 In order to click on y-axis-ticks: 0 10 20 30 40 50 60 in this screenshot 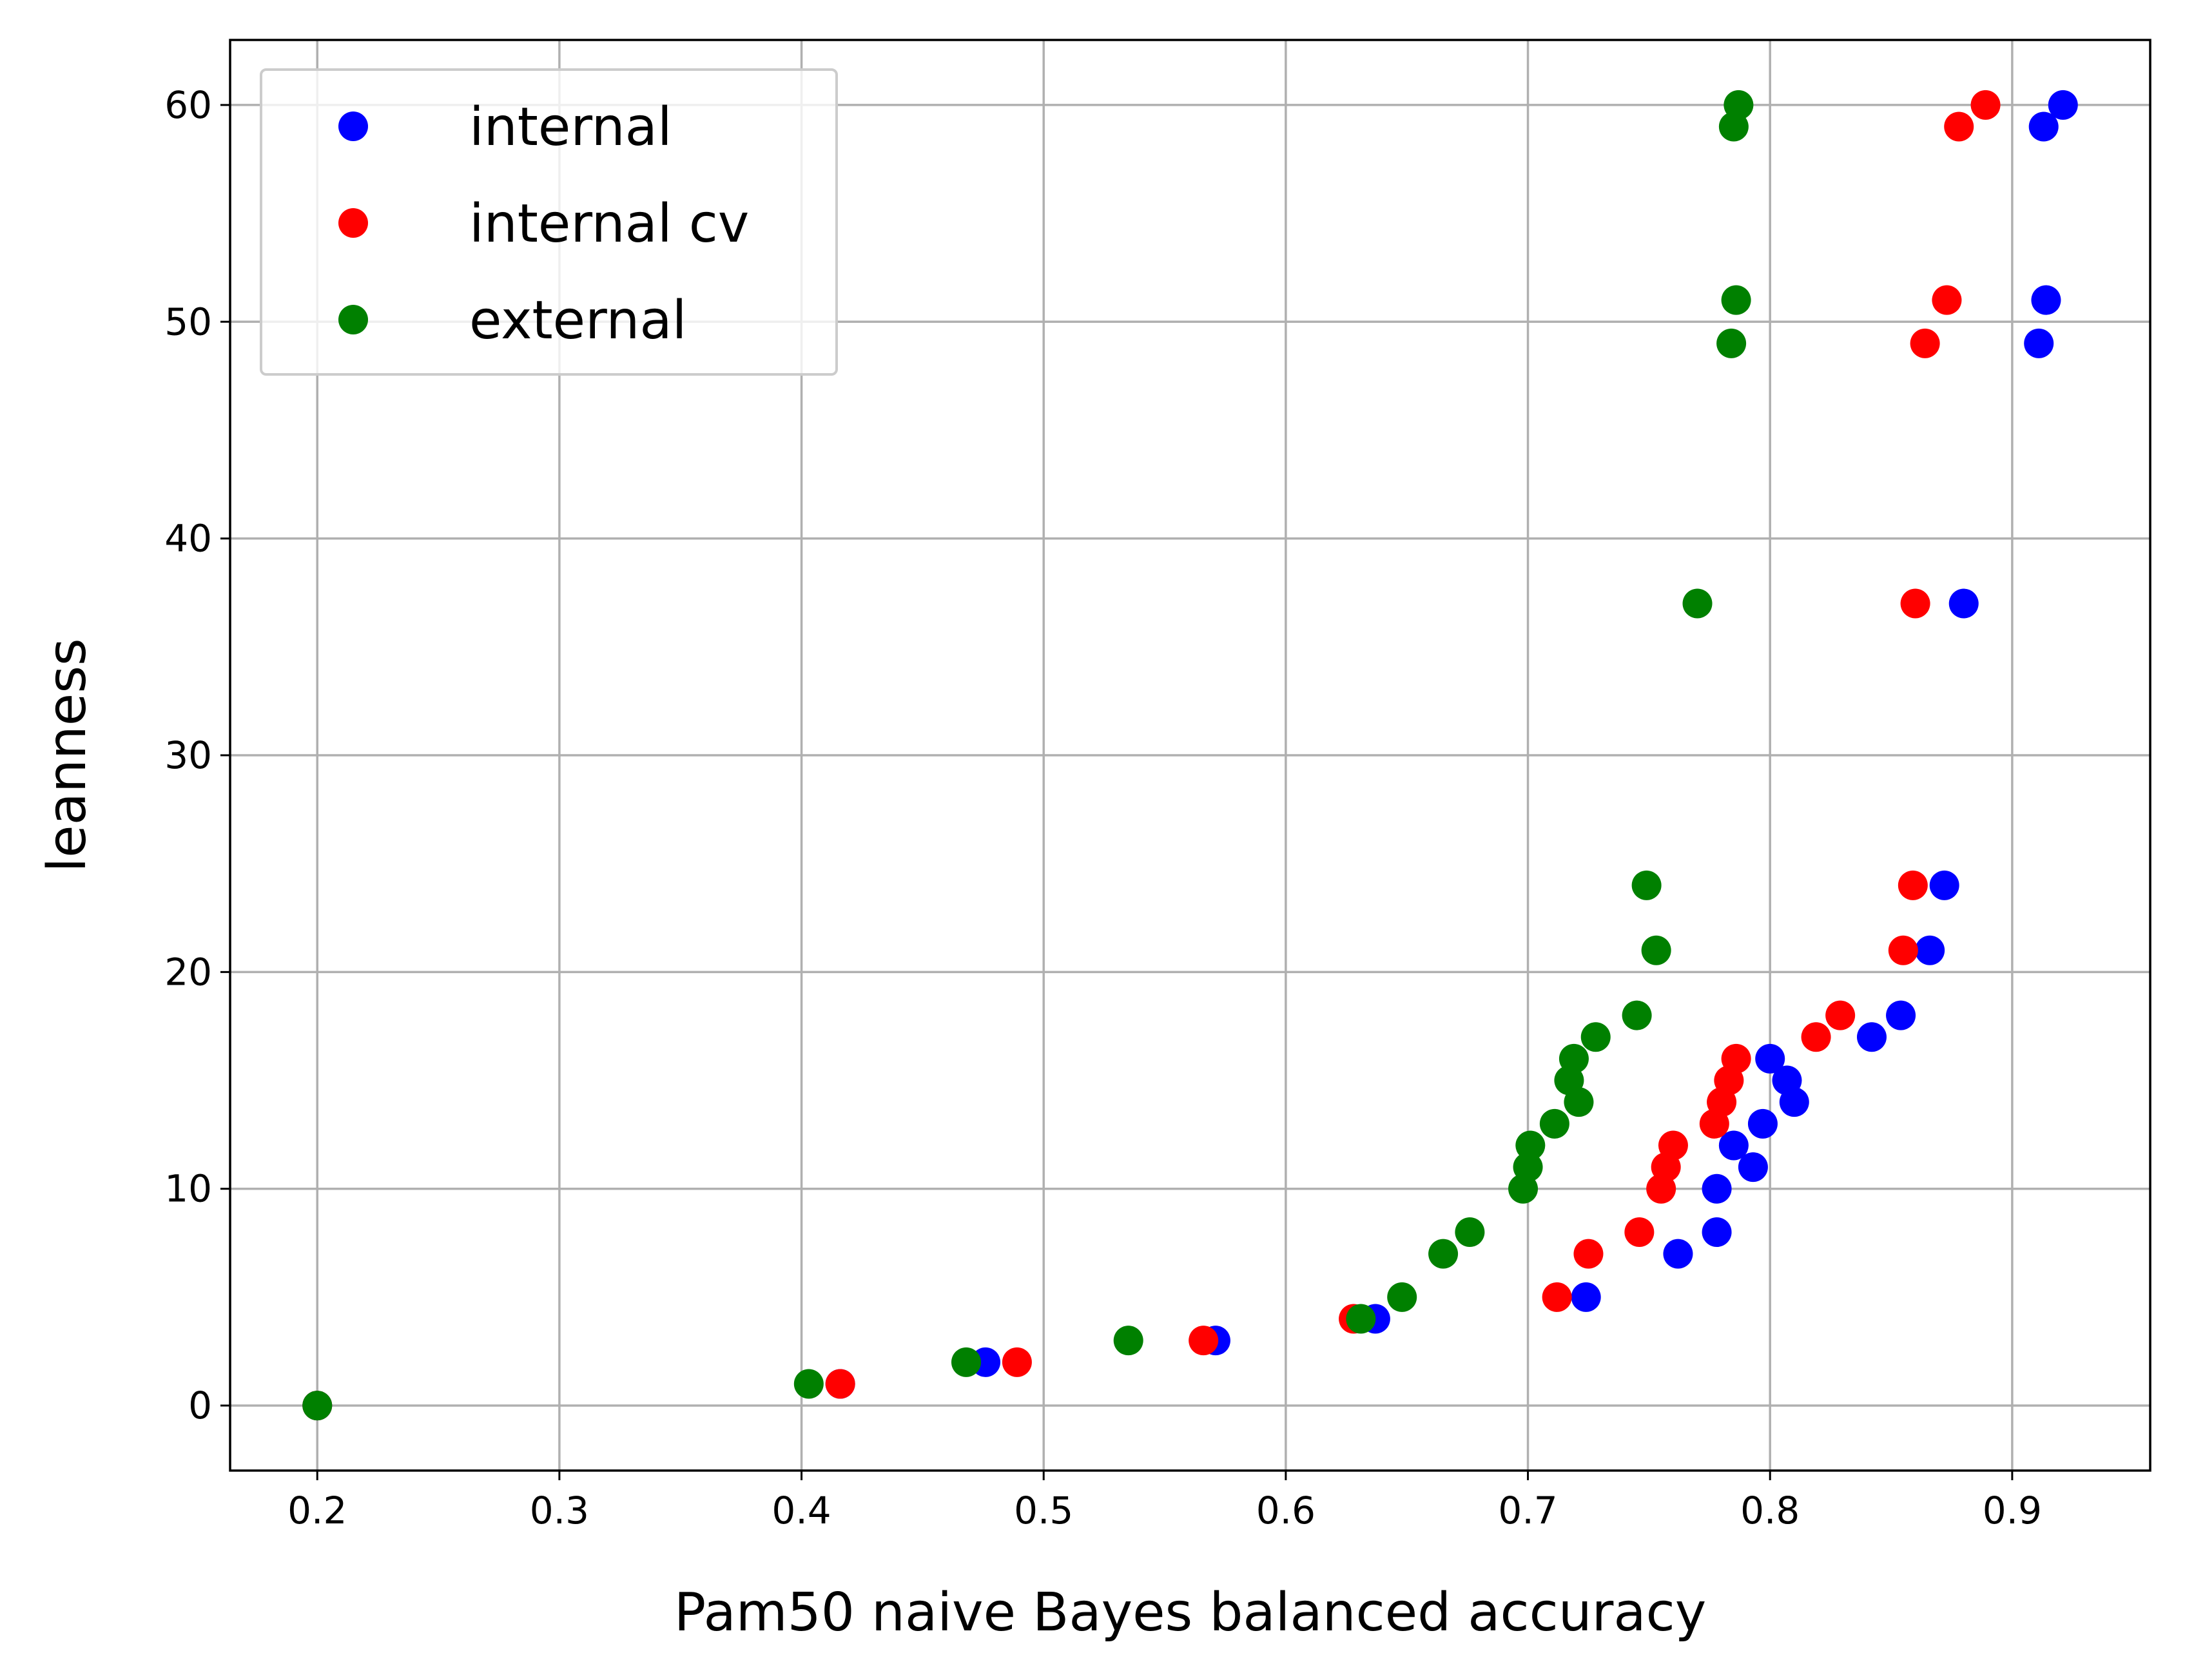, I will do `click(197, 755)`.